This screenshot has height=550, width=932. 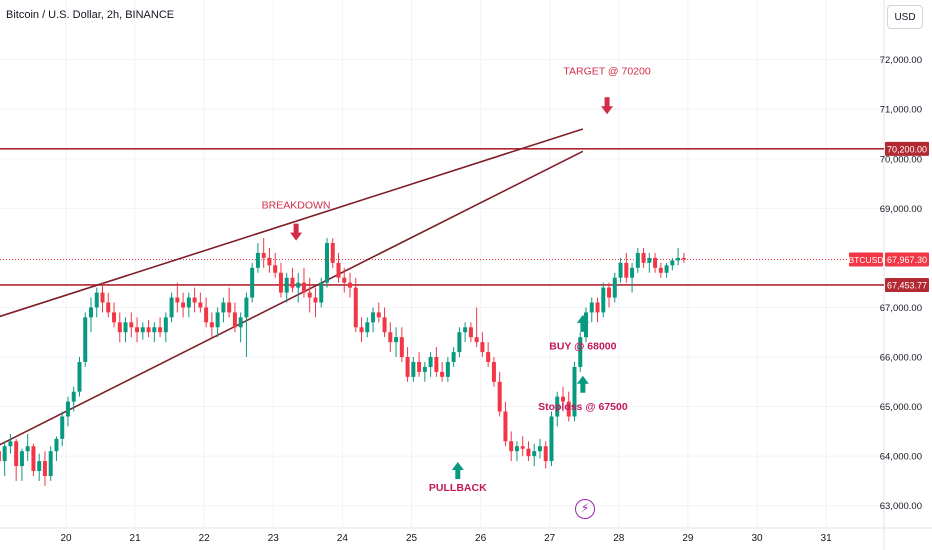 What do you see at coordinates (907, 285) in the screenshot?
I see `svg-text: 67,453.77` at bounding box center [907, 285].